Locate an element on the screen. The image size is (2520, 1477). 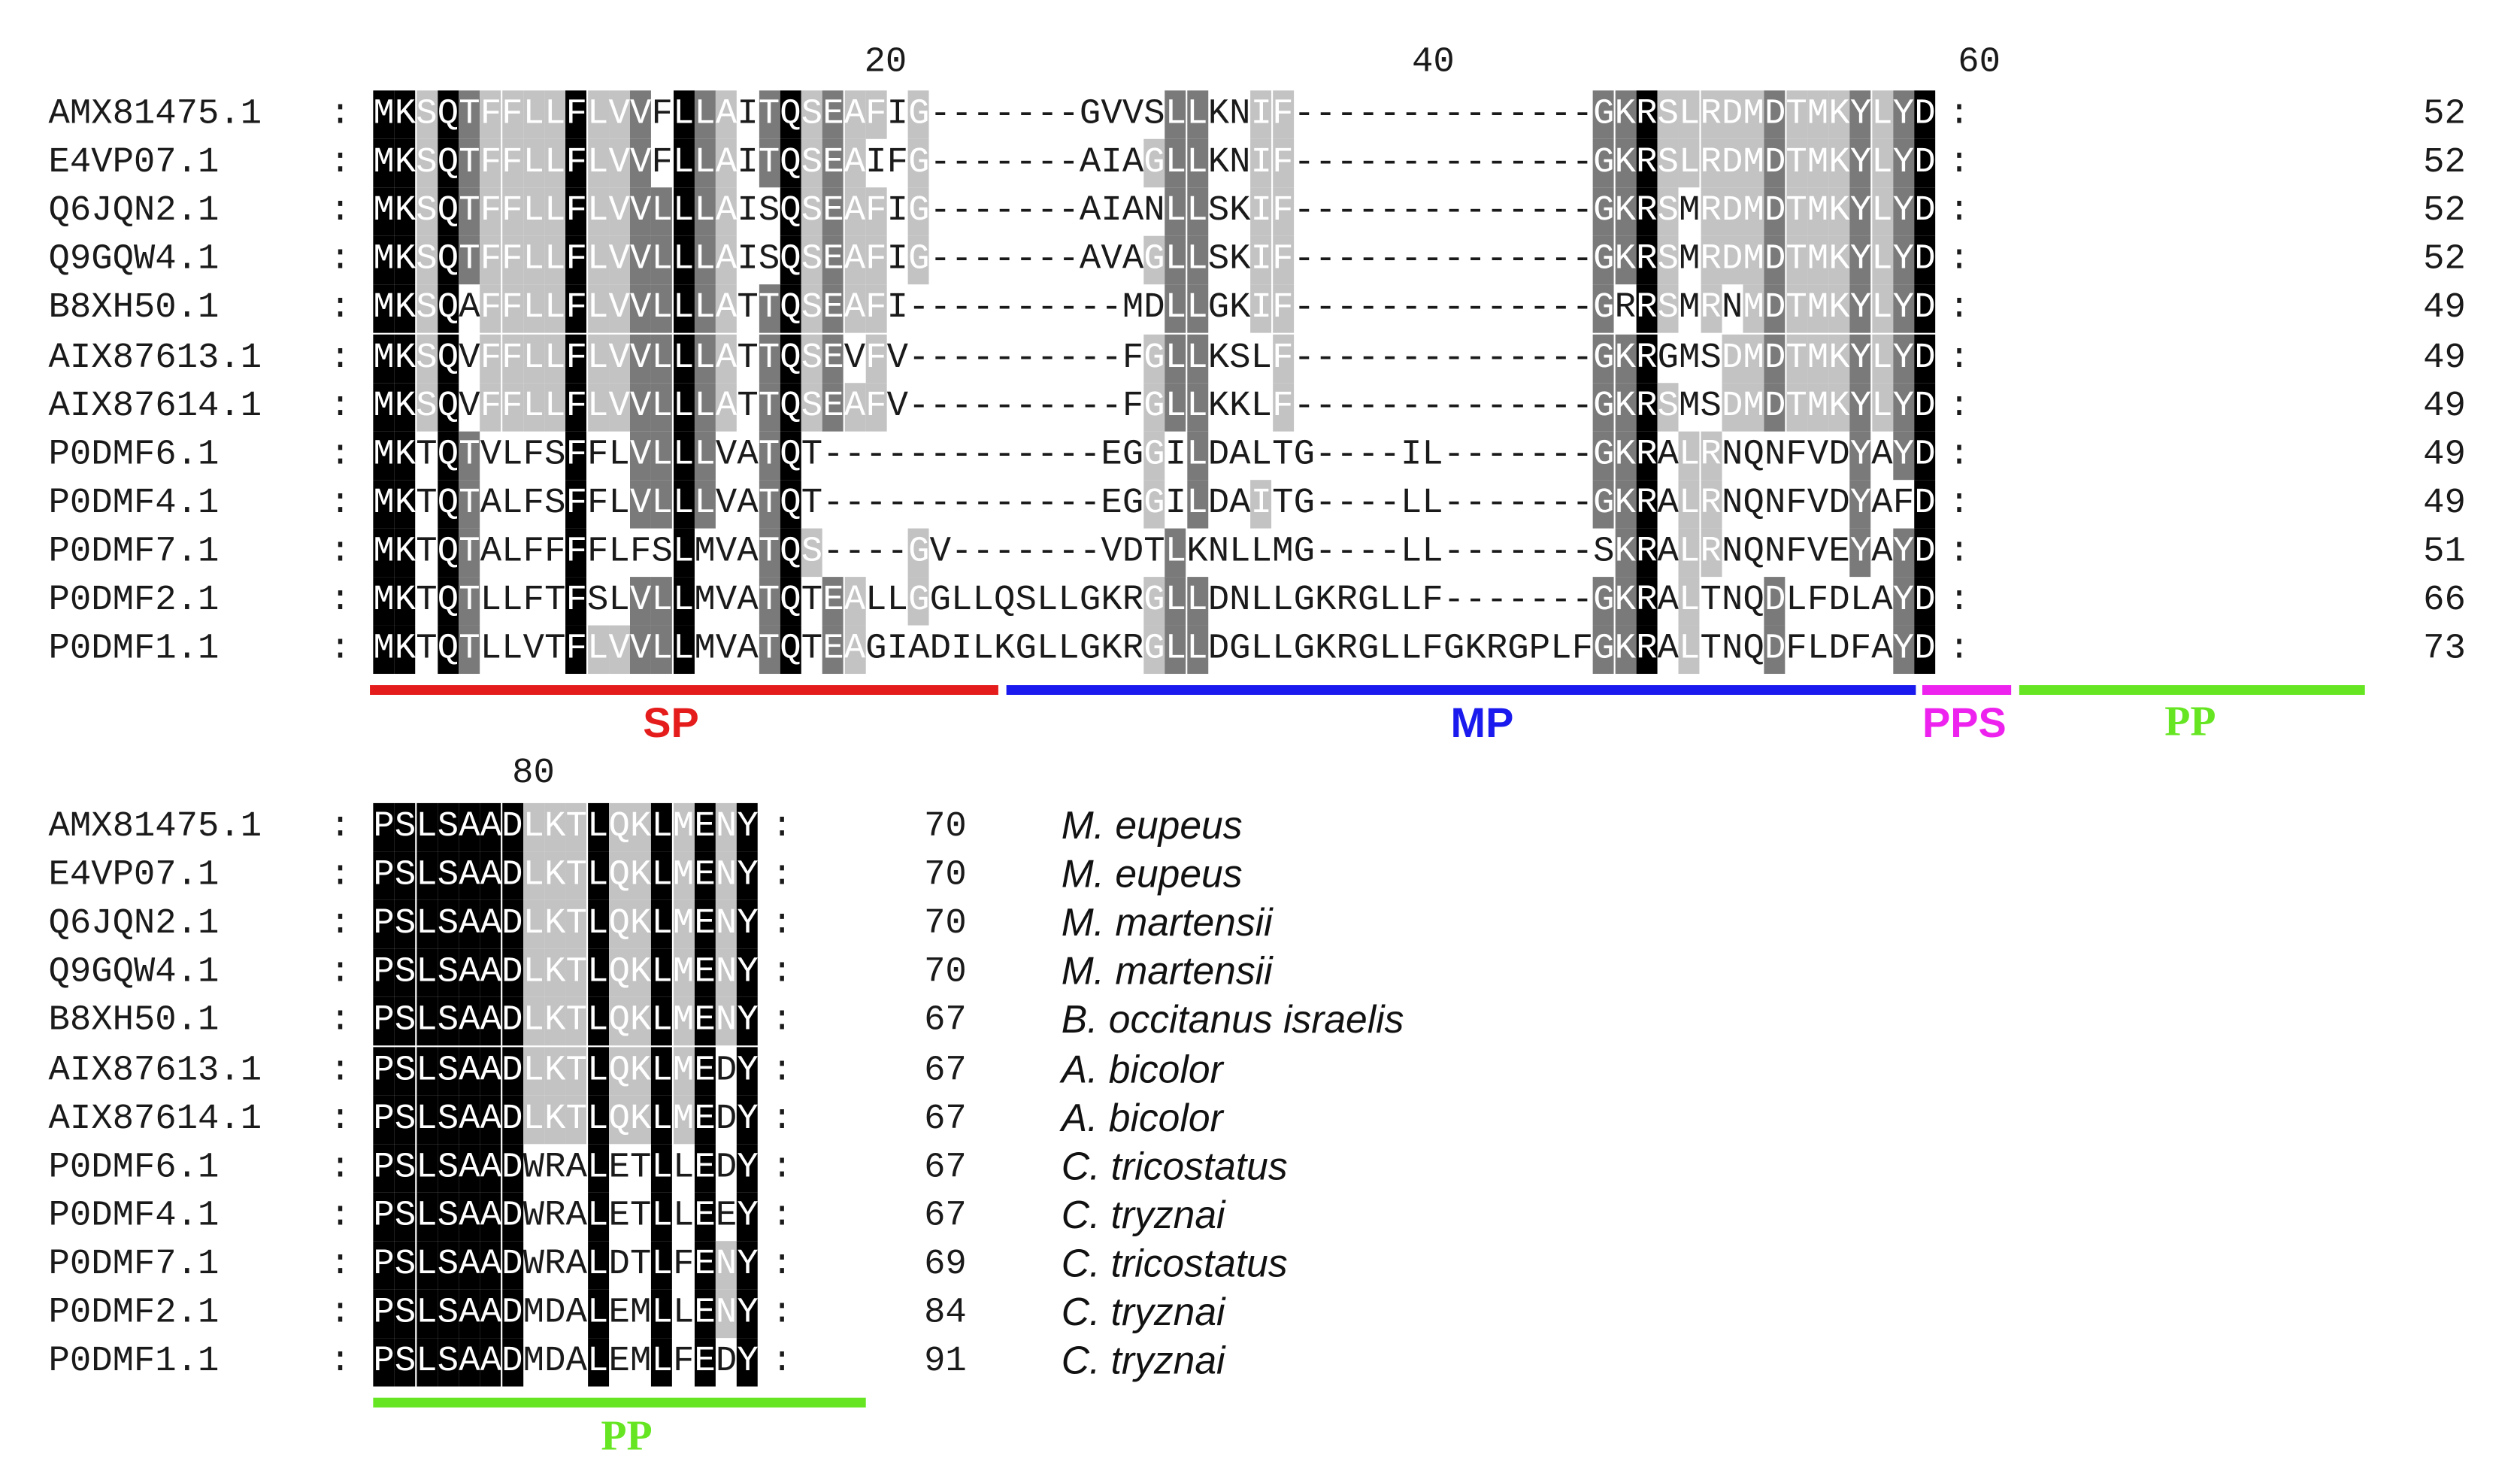
residue-count: 66 is located at coordinates (2444, 600).